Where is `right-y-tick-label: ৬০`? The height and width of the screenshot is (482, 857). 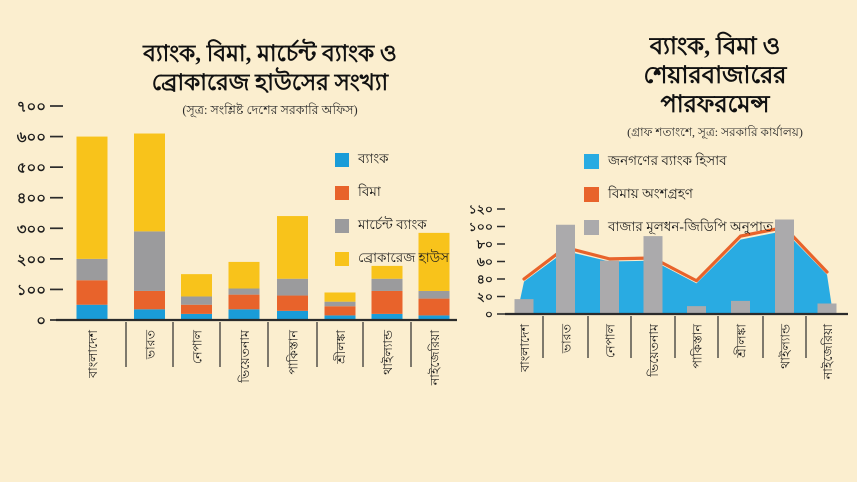
right-y-tick-label: ৬০ is located at coordinates (485, 262).